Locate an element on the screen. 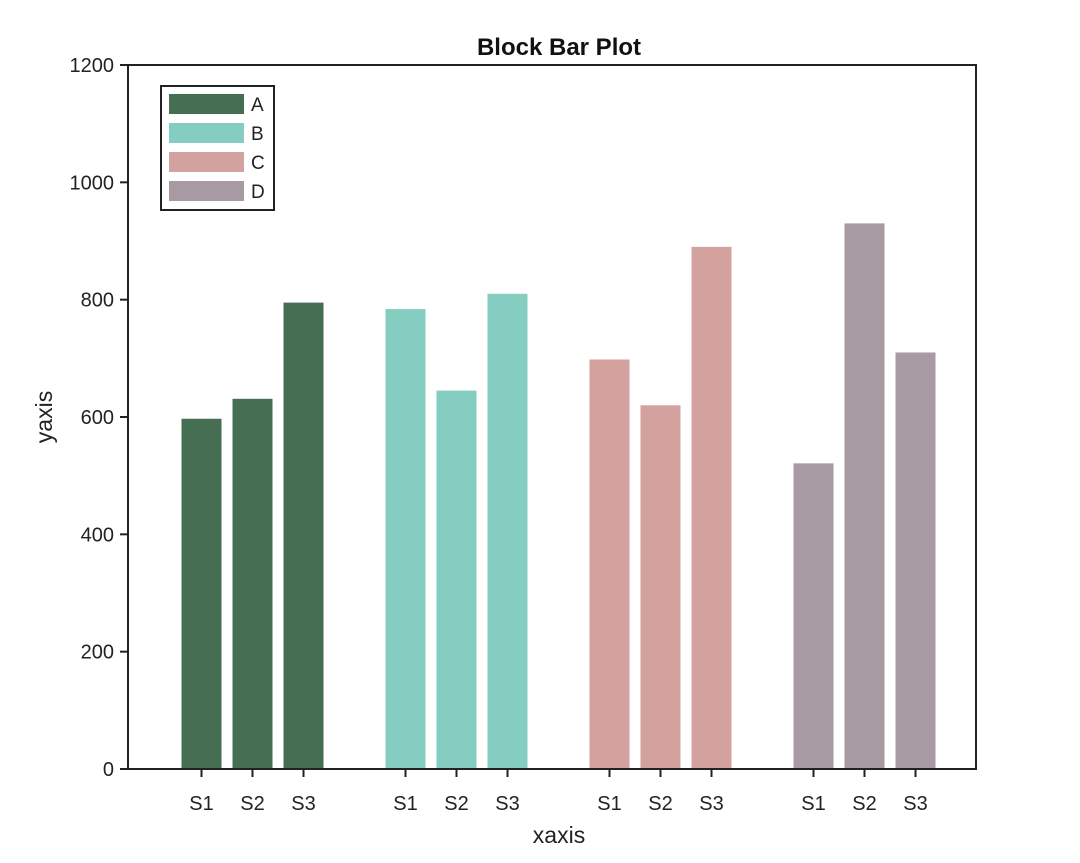 This screenshot has width=1080, height=863. y-tick-label: 0 is located at coordinates (108, 770).